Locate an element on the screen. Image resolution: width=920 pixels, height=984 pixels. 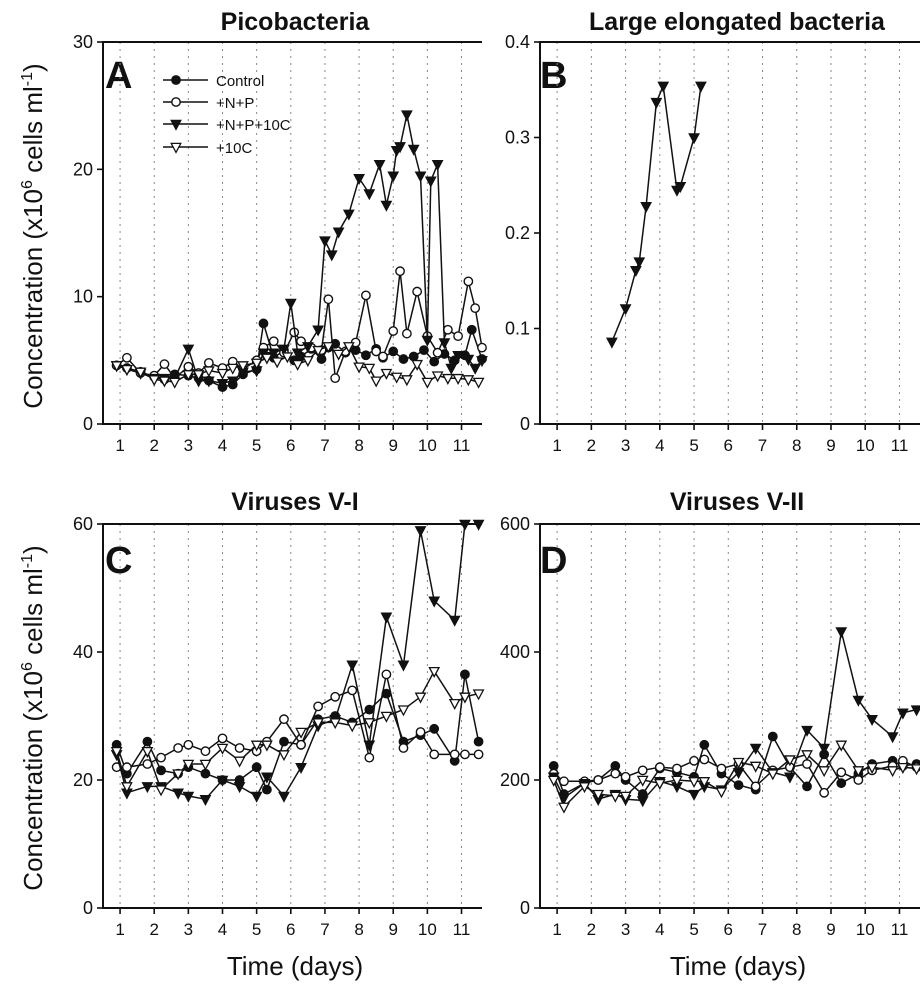
x-tick-label: 5 is located at coordinates (693, 445).